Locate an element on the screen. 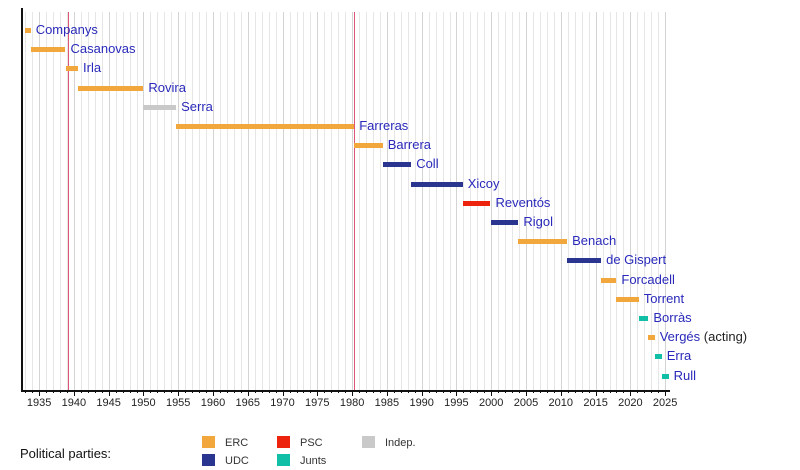 The width and height of the screenshot is (800, 470). president-label: Barrera is located at coordinates (409, 145).